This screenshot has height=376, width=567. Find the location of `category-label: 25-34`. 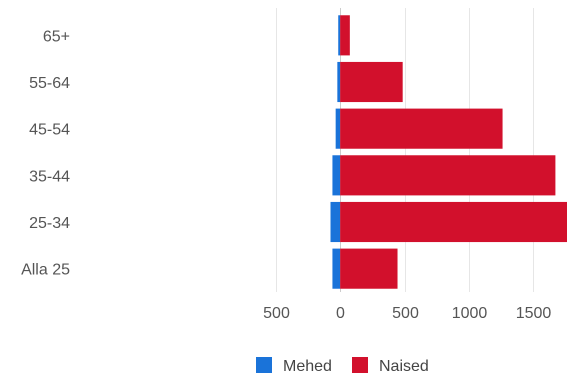

category-label: 25-34 is located at coordinates (49, 223).